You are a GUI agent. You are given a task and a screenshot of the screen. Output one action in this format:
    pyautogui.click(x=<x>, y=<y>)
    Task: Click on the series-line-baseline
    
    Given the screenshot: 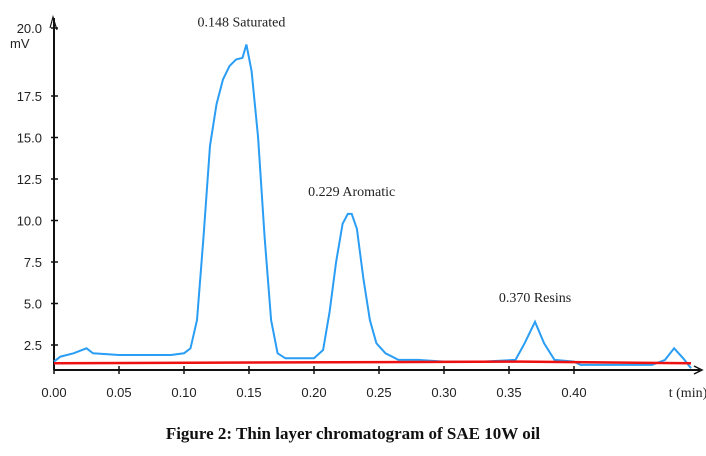 What is the action you would take?
    pyautogui.click(x=372, y=362)
    